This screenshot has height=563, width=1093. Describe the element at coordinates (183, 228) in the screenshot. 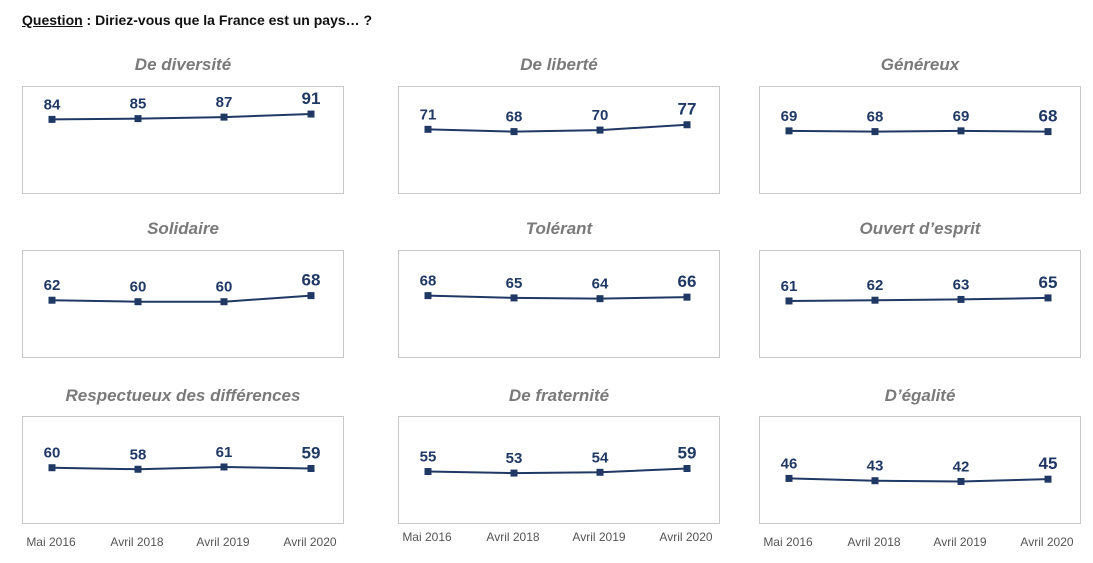

I see `chart-title: Solidaire` at that location.